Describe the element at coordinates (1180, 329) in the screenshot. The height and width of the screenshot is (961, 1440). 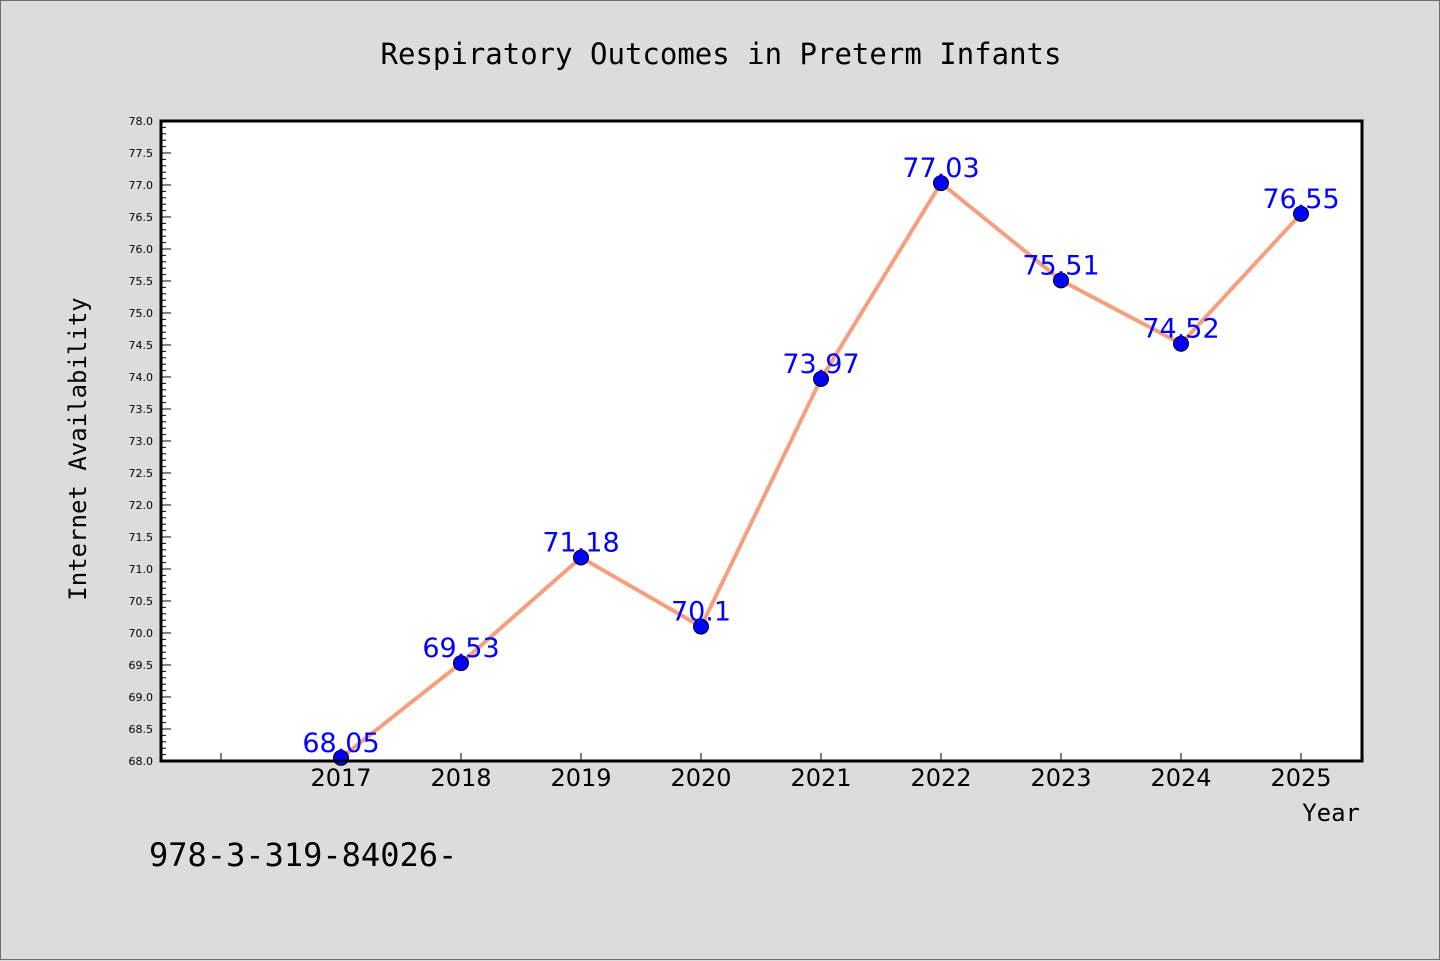
I see `data-label: 74.52` at that location.